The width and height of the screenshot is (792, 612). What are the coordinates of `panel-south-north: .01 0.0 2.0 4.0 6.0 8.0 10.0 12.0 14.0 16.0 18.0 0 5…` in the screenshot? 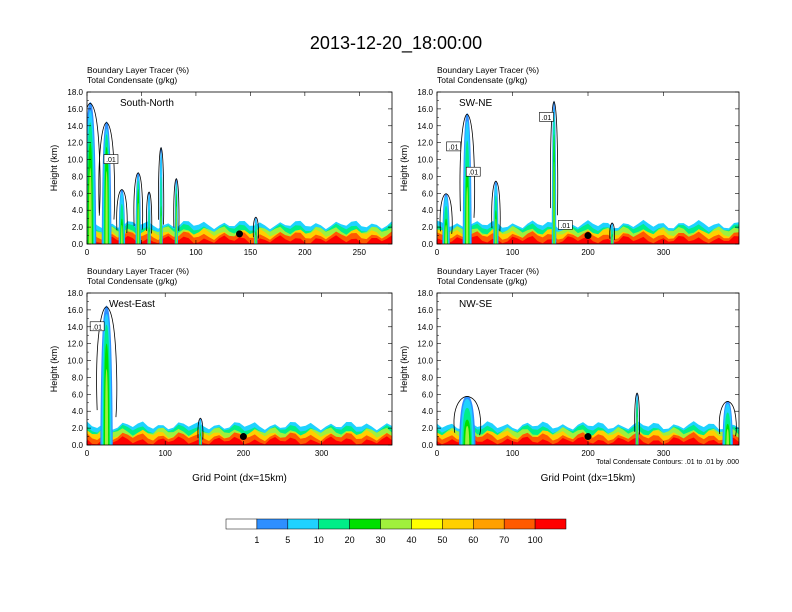 It's located at (221, 161).